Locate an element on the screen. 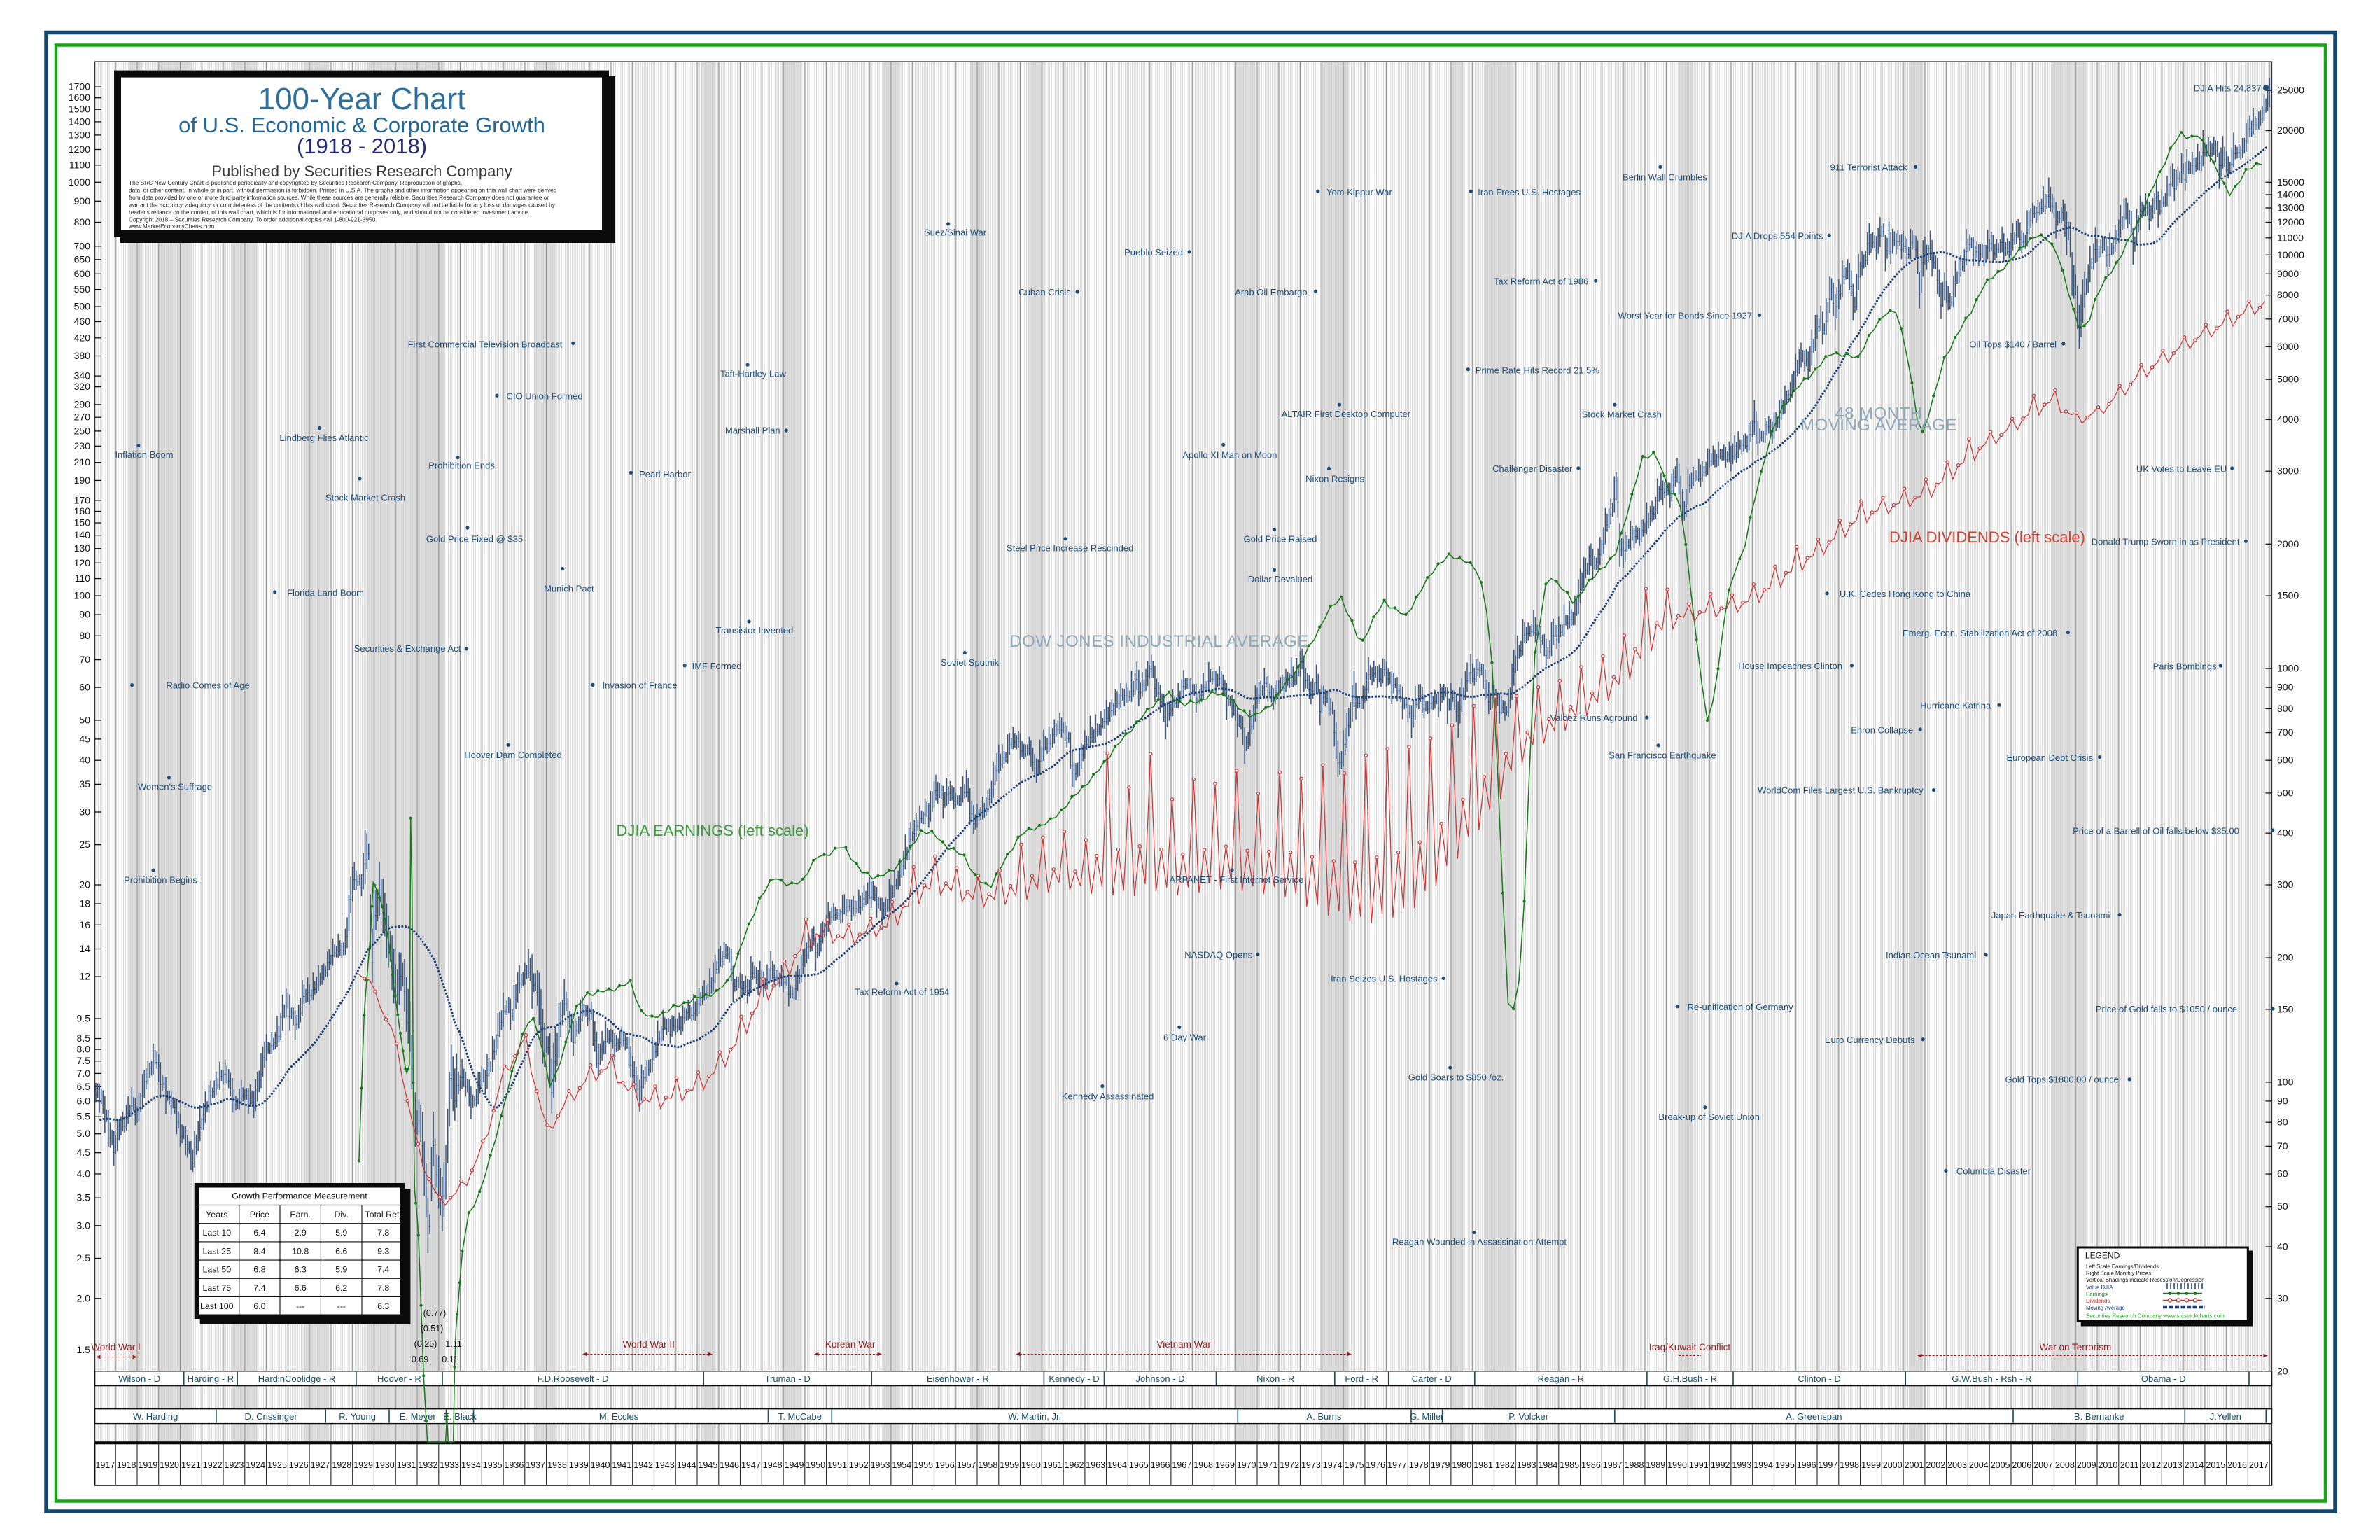 The height and width of the screenshot is (1540, 2380). svg-text: 1700 is located at coordinates (79, 86).